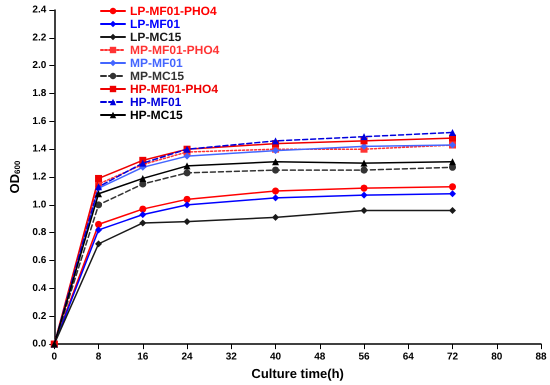  I want to click on y-axis-title: OD600, so click(14, 177).